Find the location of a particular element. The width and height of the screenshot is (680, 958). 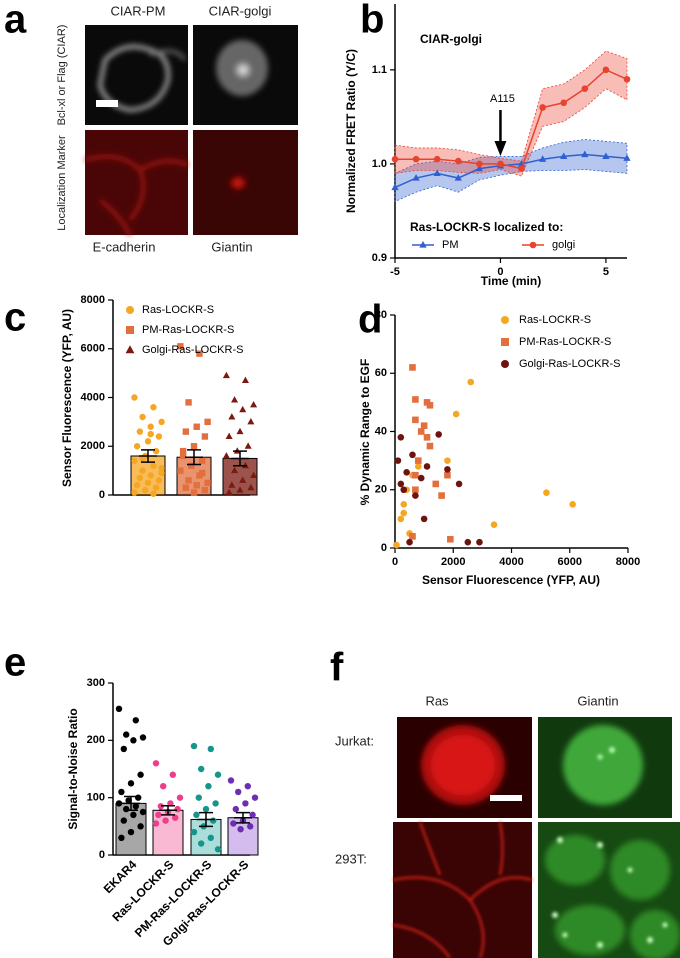

panel-letter: d is located at coordinates (370, 320).